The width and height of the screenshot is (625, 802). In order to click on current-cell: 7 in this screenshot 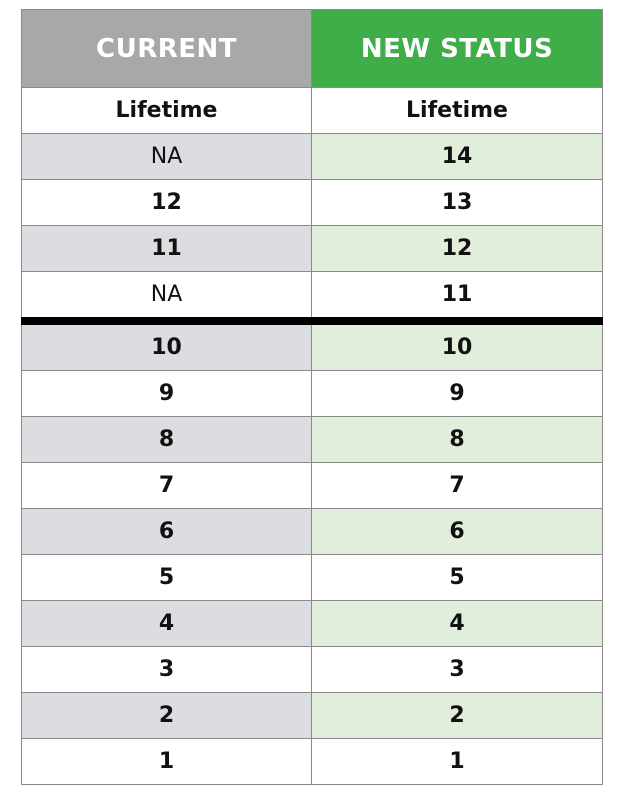, I will do `click(166, 485)`.